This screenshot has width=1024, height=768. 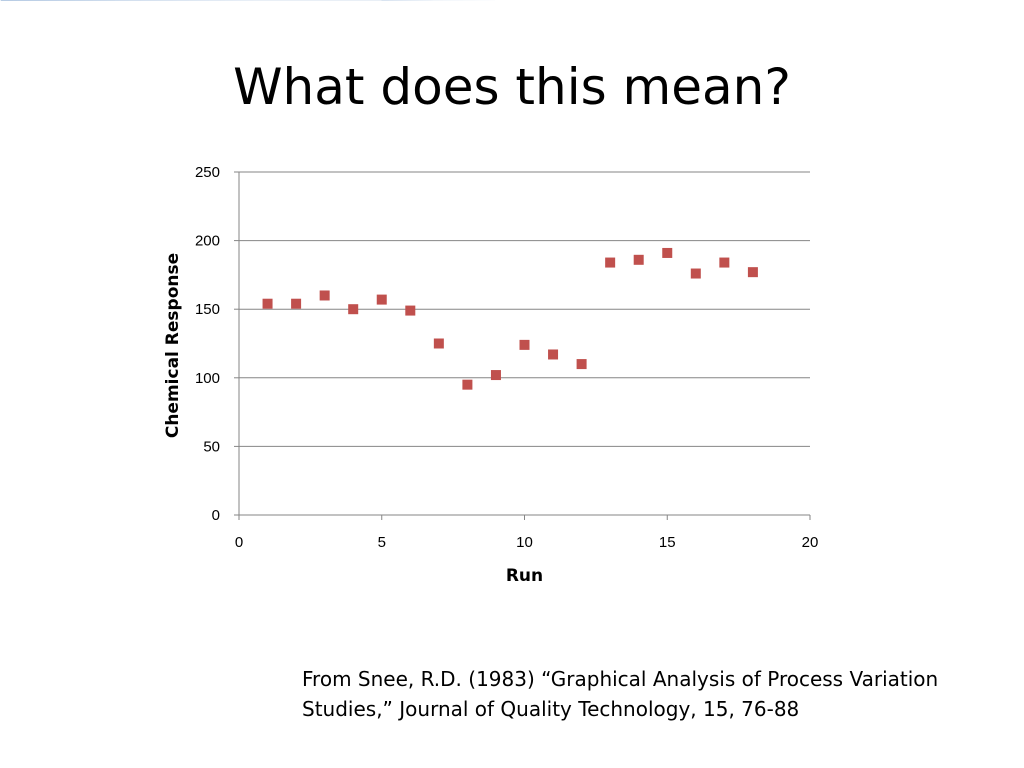 I want to click on y-tick-label: 150, so click(x=207, y=309).